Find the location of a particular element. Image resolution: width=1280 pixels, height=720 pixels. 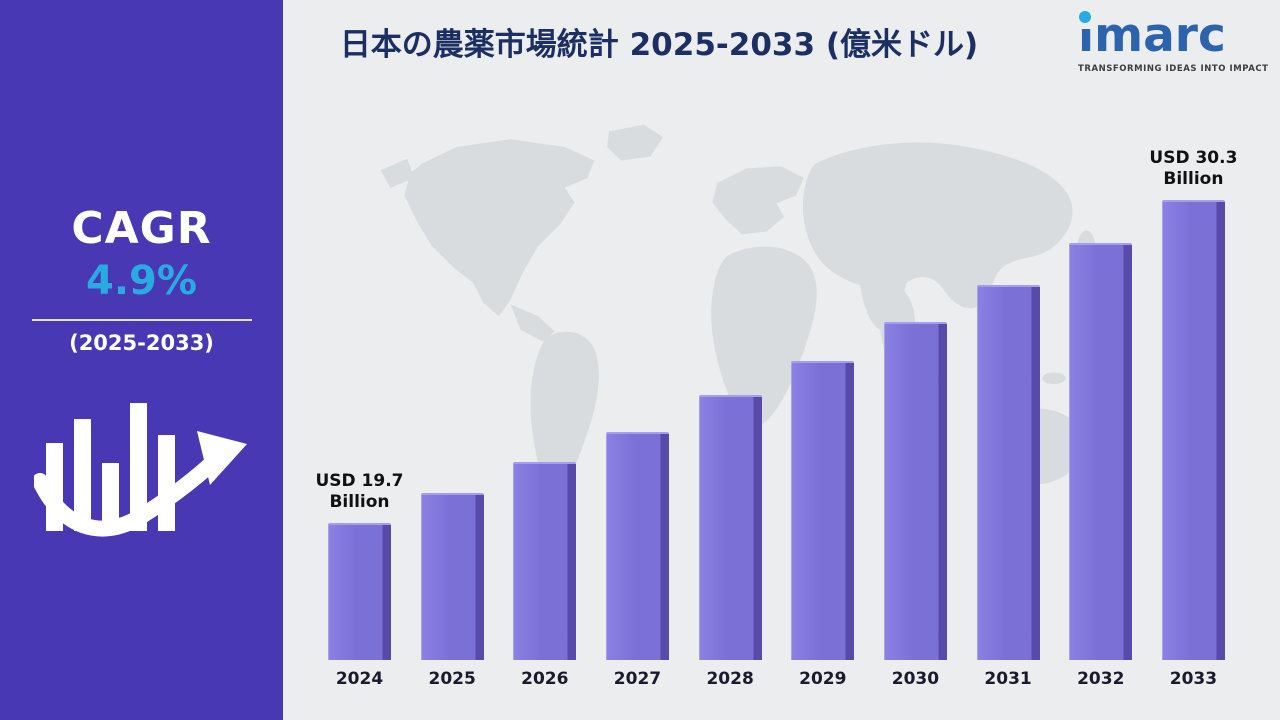

divider is located at coordinates (141, 320).